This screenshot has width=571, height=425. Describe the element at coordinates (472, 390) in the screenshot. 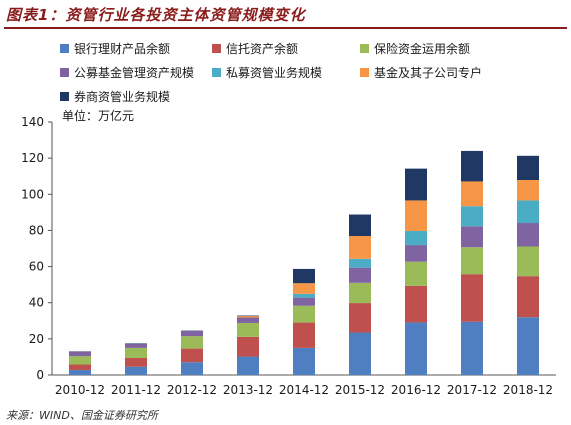

I see `x-tick-label: 2017-12` at that location.